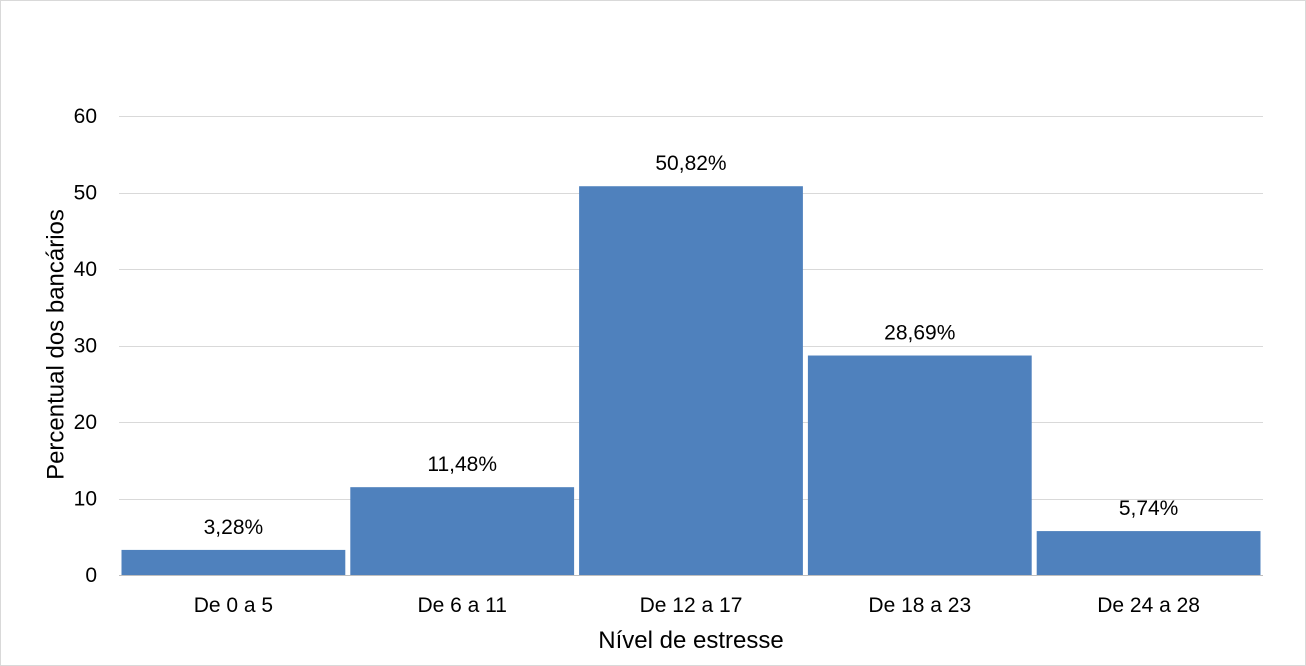  Describe the element at coordinates (919, 333) in the screenshot. I see `data-label: 28,69%` at that location.